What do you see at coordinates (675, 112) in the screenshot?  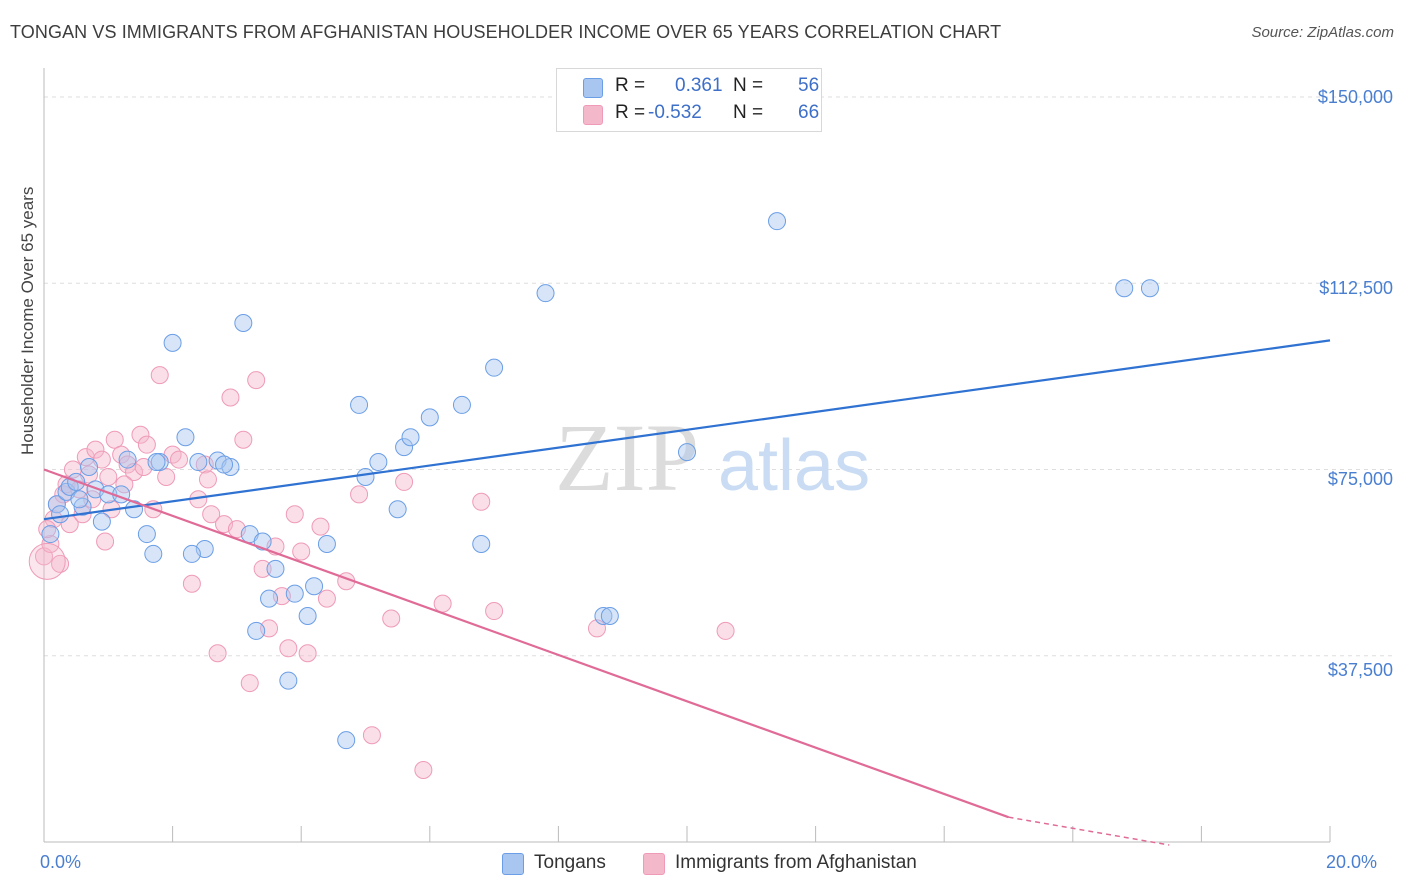 I see `r-value: -0.532` at bounding box center [675, 112].